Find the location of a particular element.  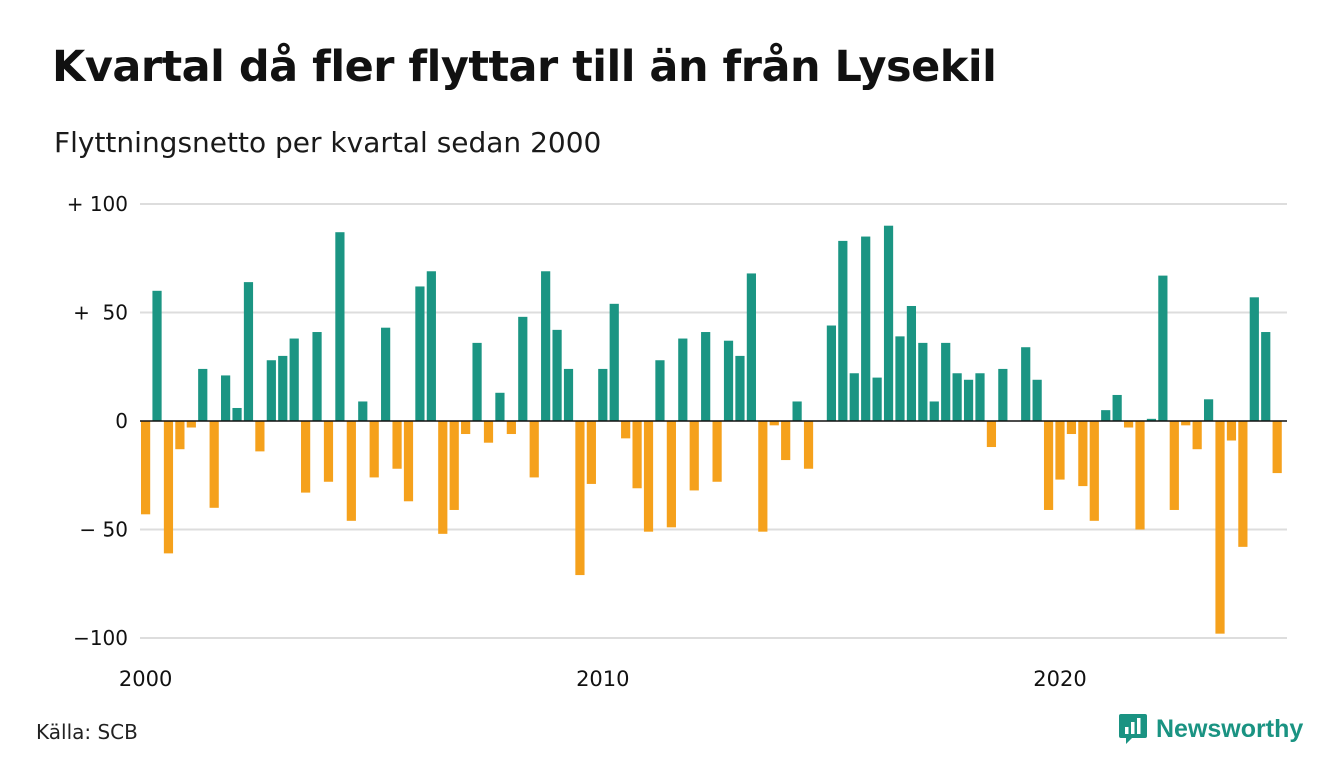

chart-subtitle: Flyttningsnetto per kvartal sedan 2000 is located at coordinates (328, 142).